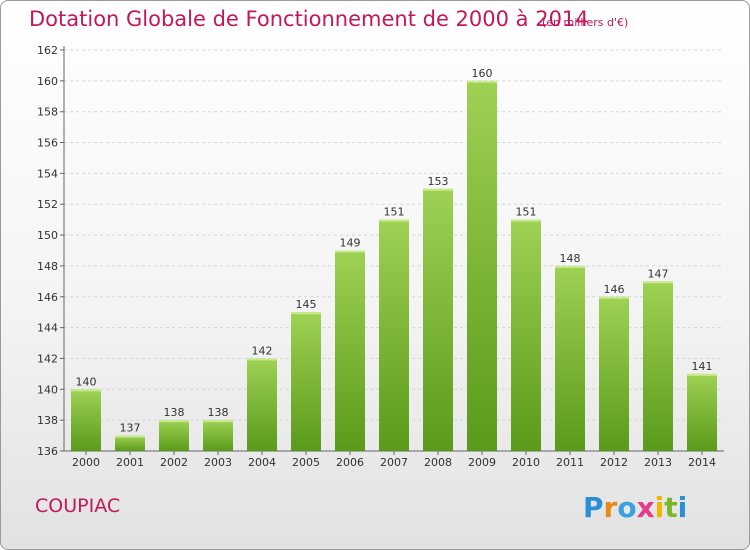  What do you see at coordinates (306, 304) in the screenshot?
I see `value-label: 145` at bounding box center [306, 304].